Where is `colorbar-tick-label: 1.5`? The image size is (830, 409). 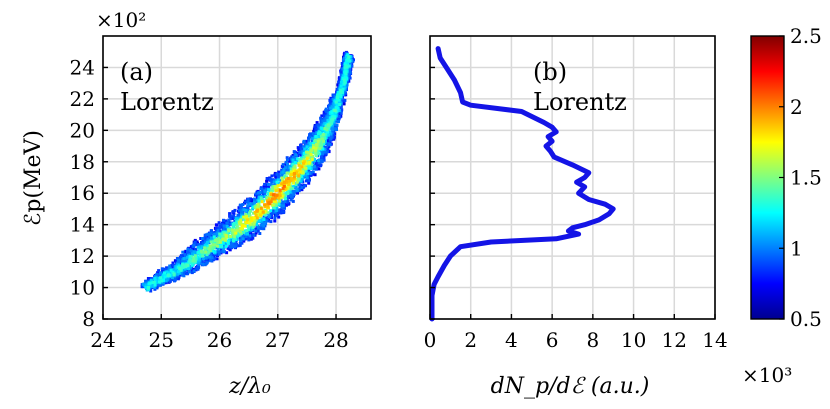 colorbar-tick-label: 1.5 is located at coordinates (806, 178).